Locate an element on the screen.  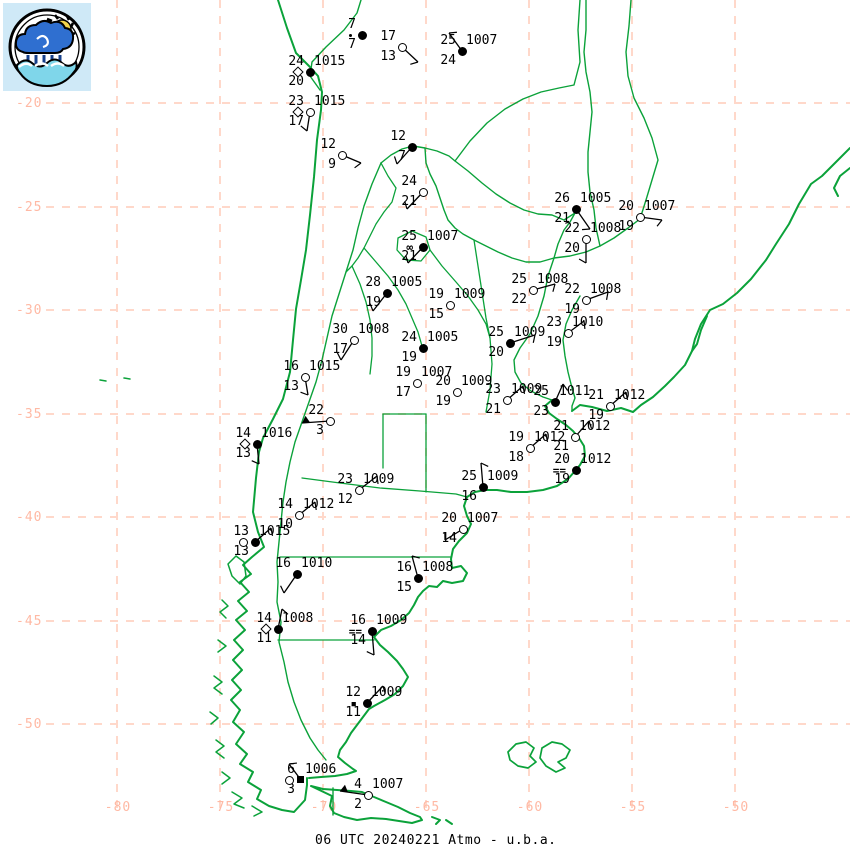
station-temperature: 4 is located at coordinates (358, 784).